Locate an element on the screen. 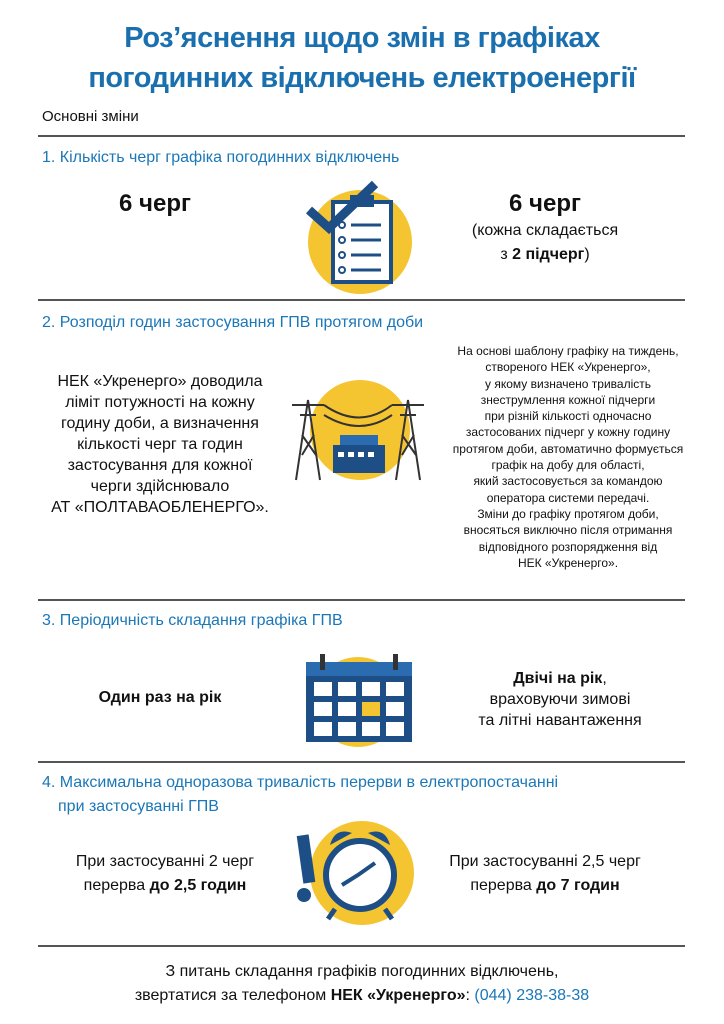 The width and height of the screenshot is (724, 1024). text-line: черги здійснювало is located at coordinates (160, 486).